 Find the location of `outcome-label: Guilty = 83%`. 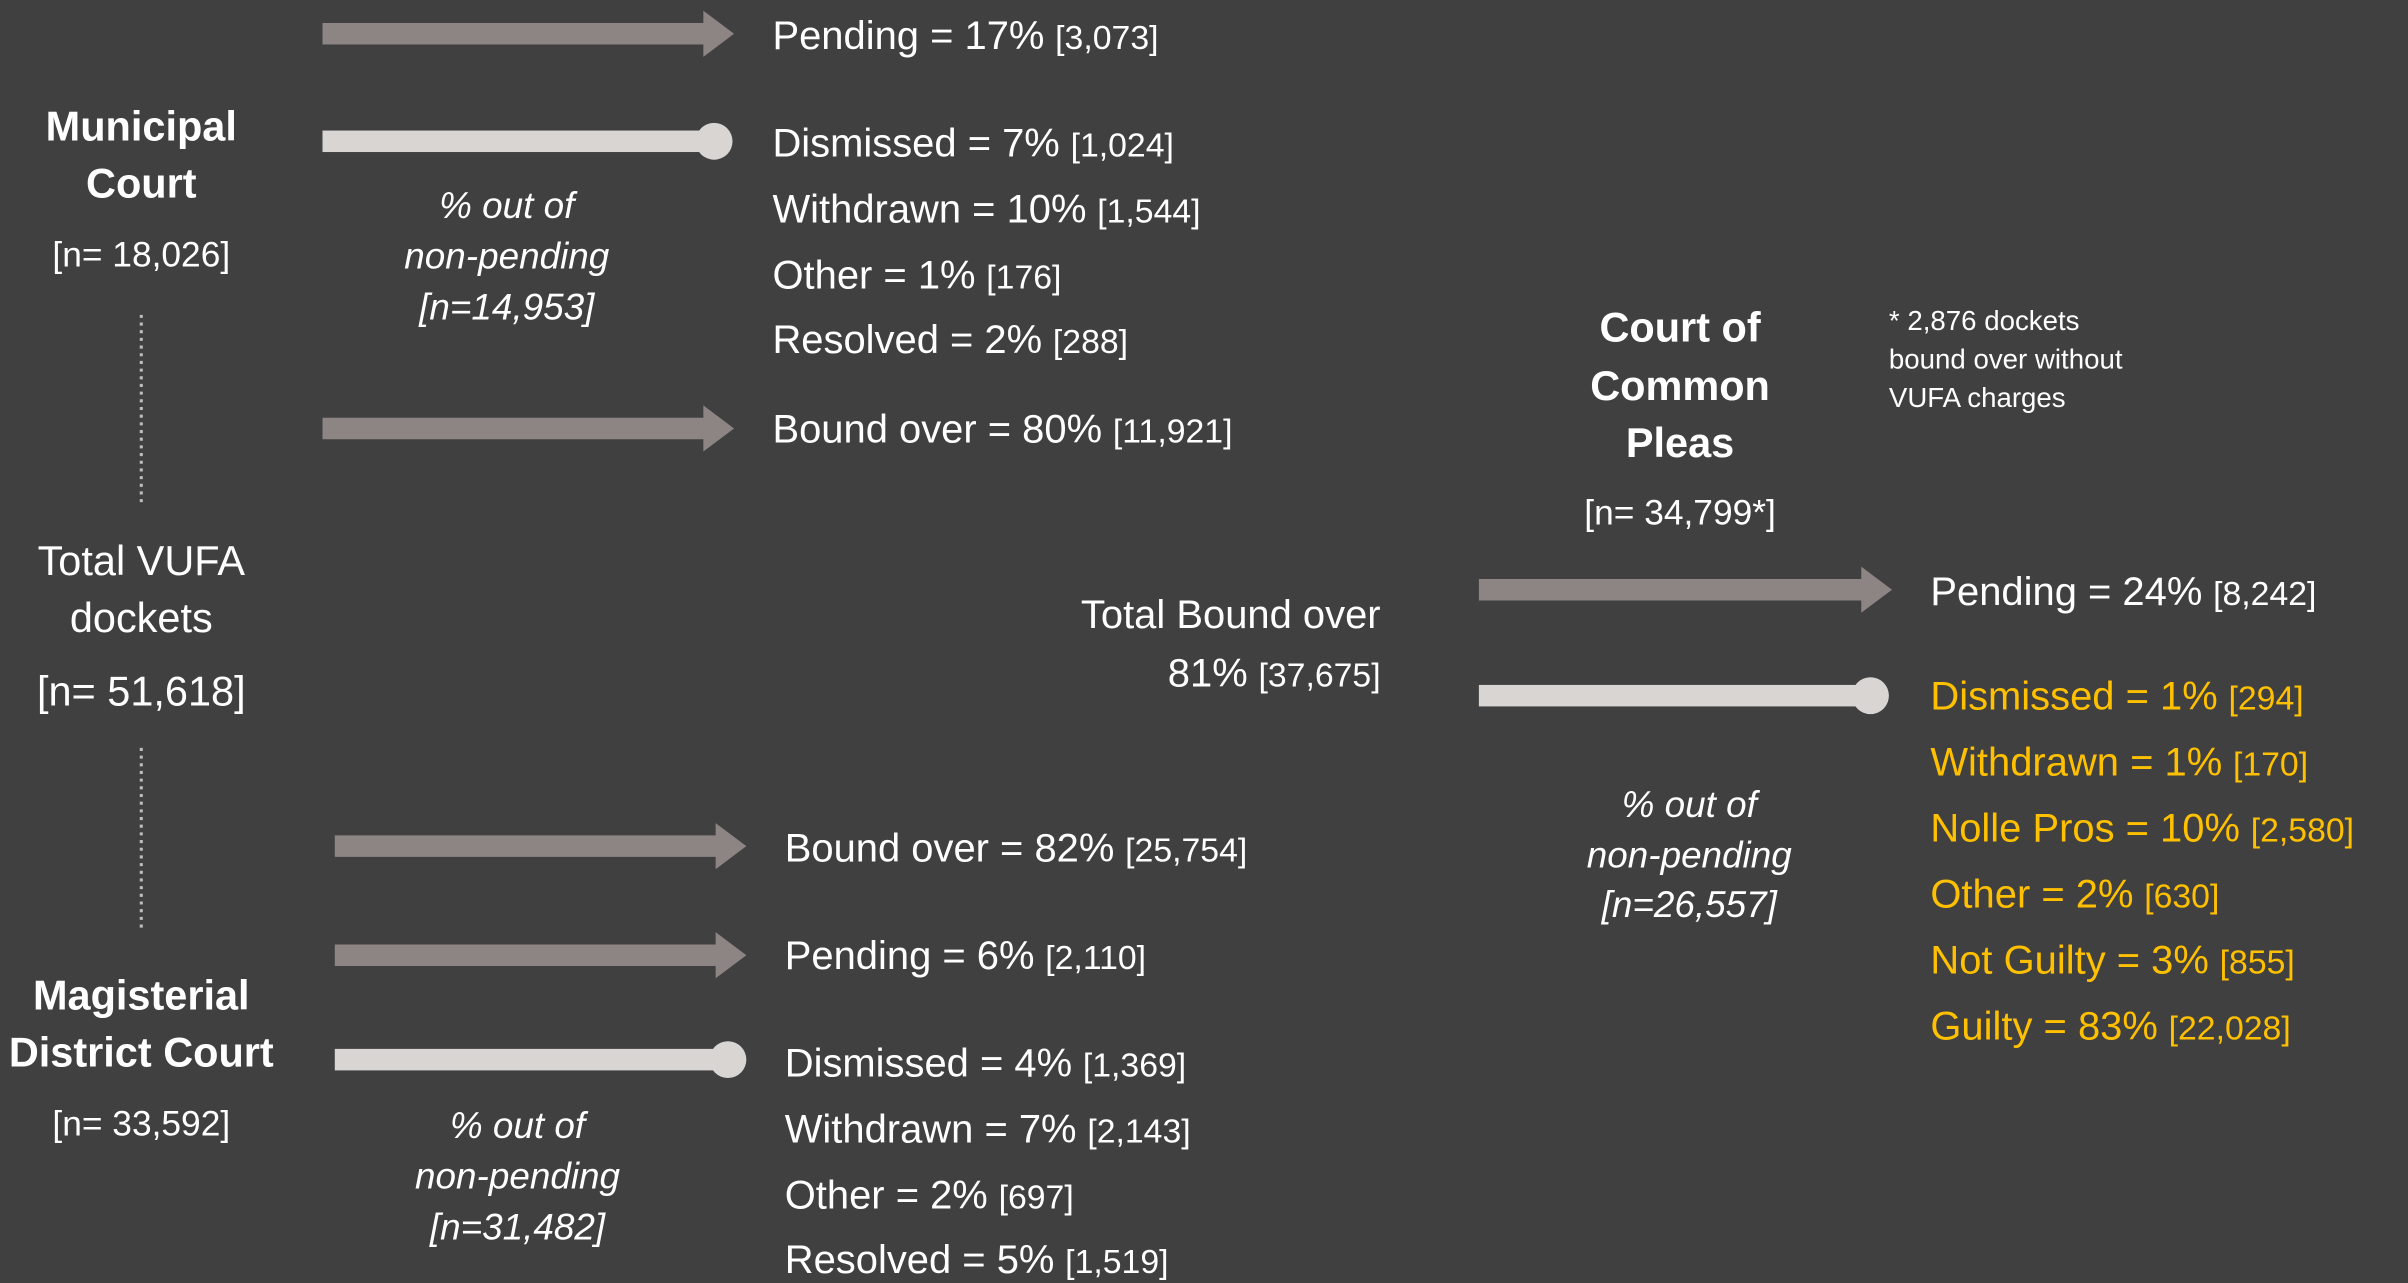

outcome-label: Guilty = 83% is located at coordinates (2044, 1025).